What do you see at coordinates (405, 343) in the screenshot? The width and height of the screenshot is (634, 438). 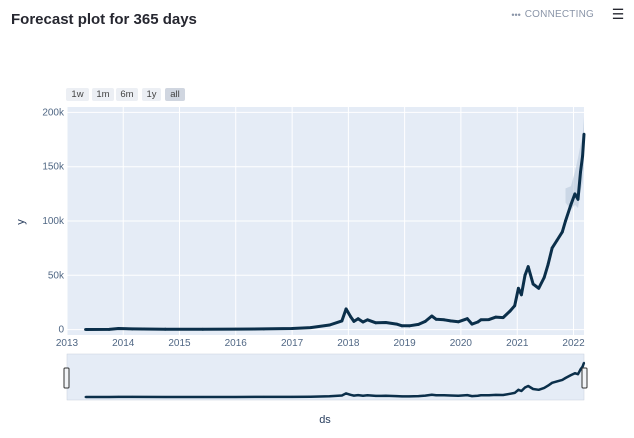 I see `x-tick-label: 2019` at bounding box center [405, 343].